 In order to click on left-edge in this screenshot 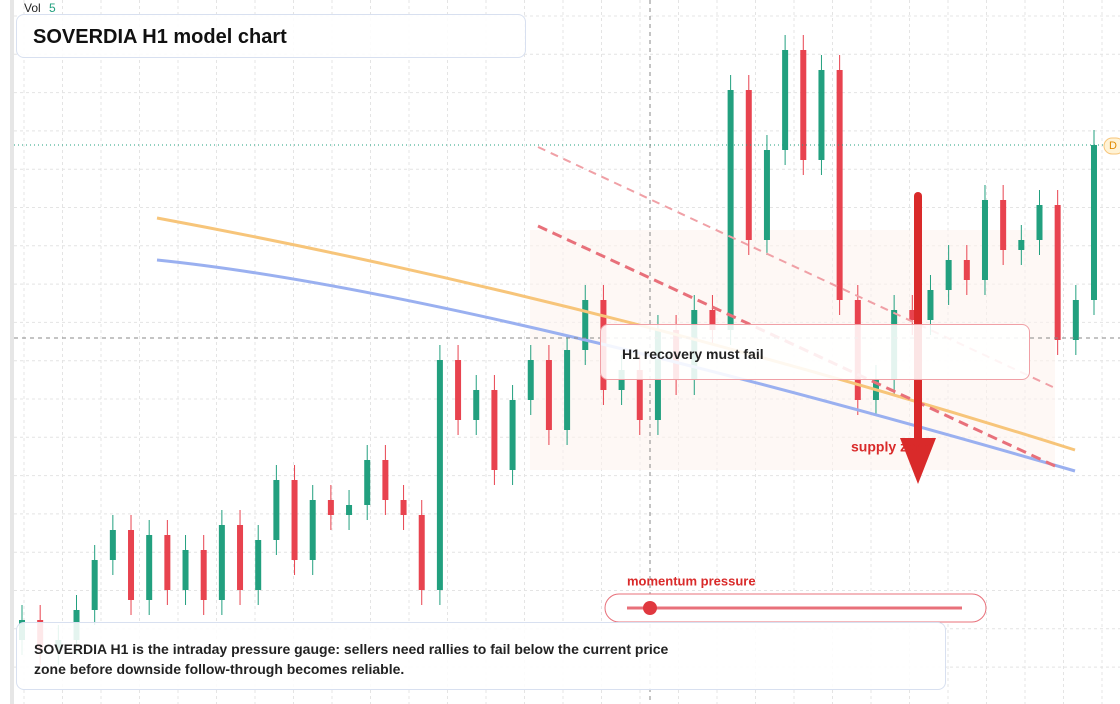, I will do `click(12, 352)`.